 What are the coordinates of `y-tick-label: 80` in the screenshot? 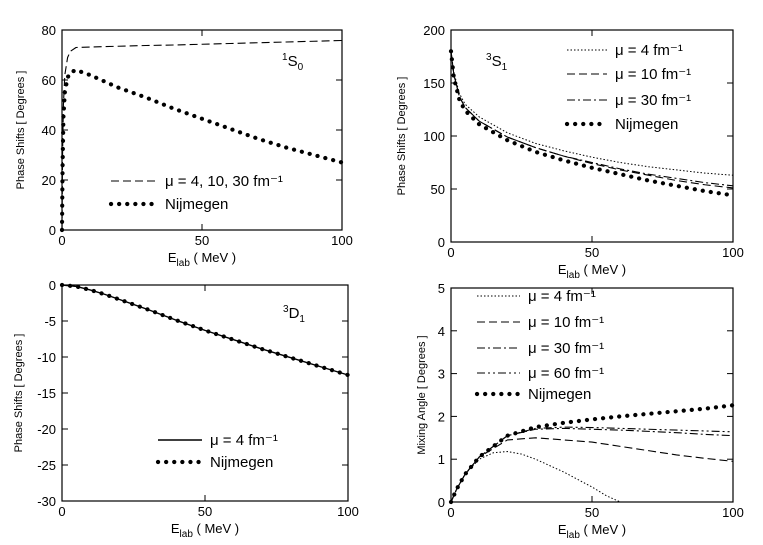 It's located at (49, 30).